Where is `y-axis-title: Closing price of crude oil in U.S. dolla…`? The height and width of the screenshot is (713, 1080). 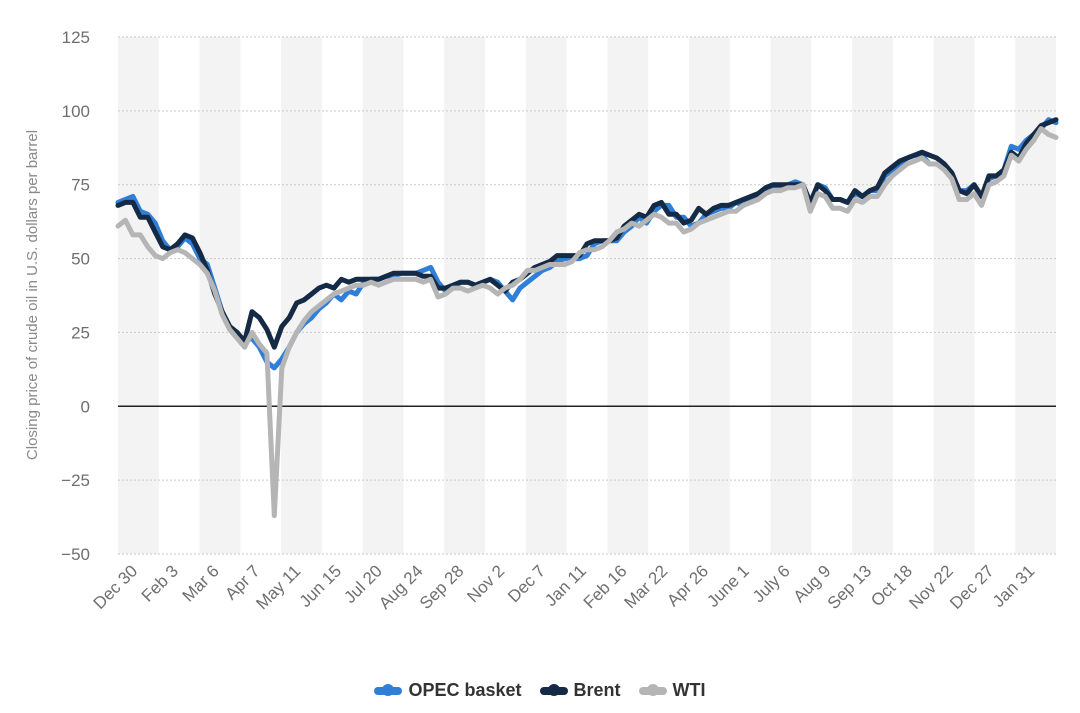
y-axis-title: Closing price of crude oil in U.S. dolla… is located at coordinates (32, 295).